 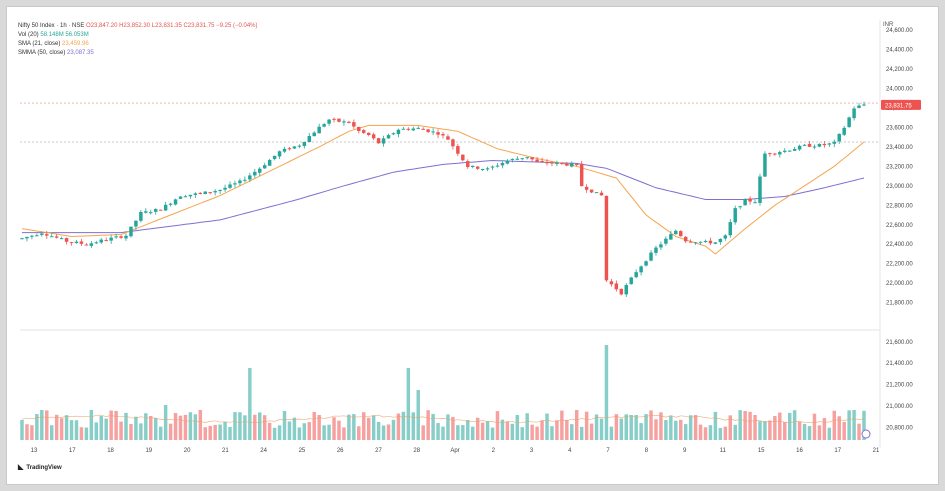 What do you see at coordinates (899, 386) in the screenshot?
I see `volume-pane-tick-label: 21,200.00` at bounding box center [899, 386].